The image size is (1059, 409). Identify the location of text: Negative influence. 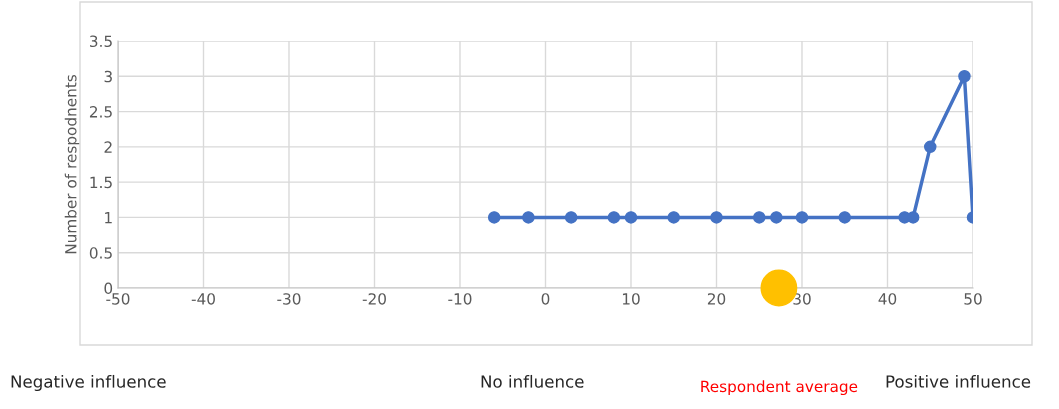
(88, 383).